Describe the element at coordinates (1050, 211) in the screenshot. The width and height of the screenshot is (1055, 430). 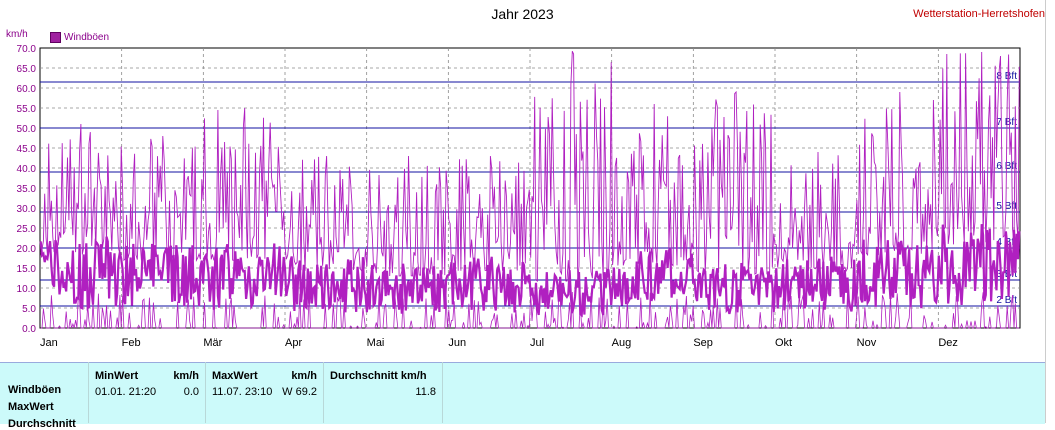
I see `window-edge` at that location.